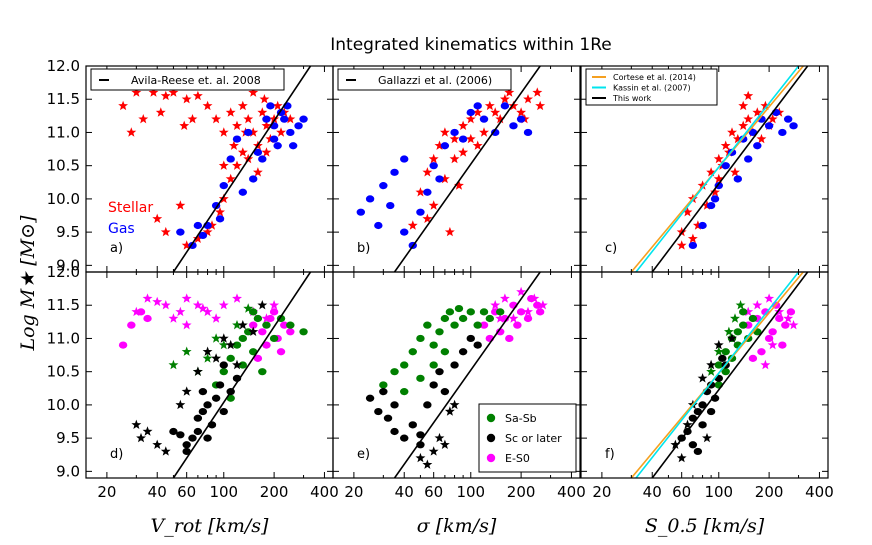  I want to click on legend-swatch, so click(491, 458).